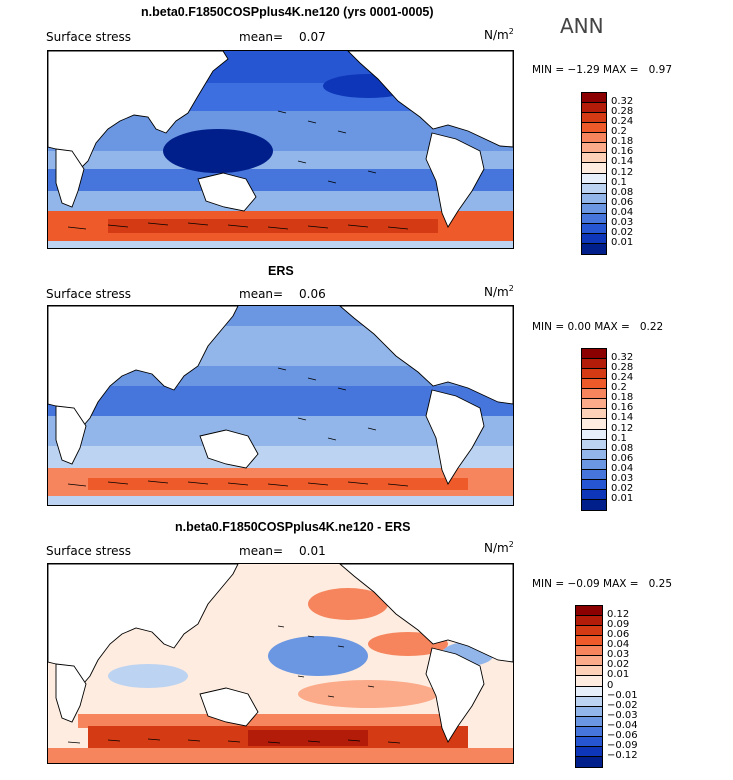 This screenshot has width=733, height=780. What do you see at coordinates (499, 291) in the screenshot?
I see `panel-2-units: N/m2` at bounding box center [499, 291].